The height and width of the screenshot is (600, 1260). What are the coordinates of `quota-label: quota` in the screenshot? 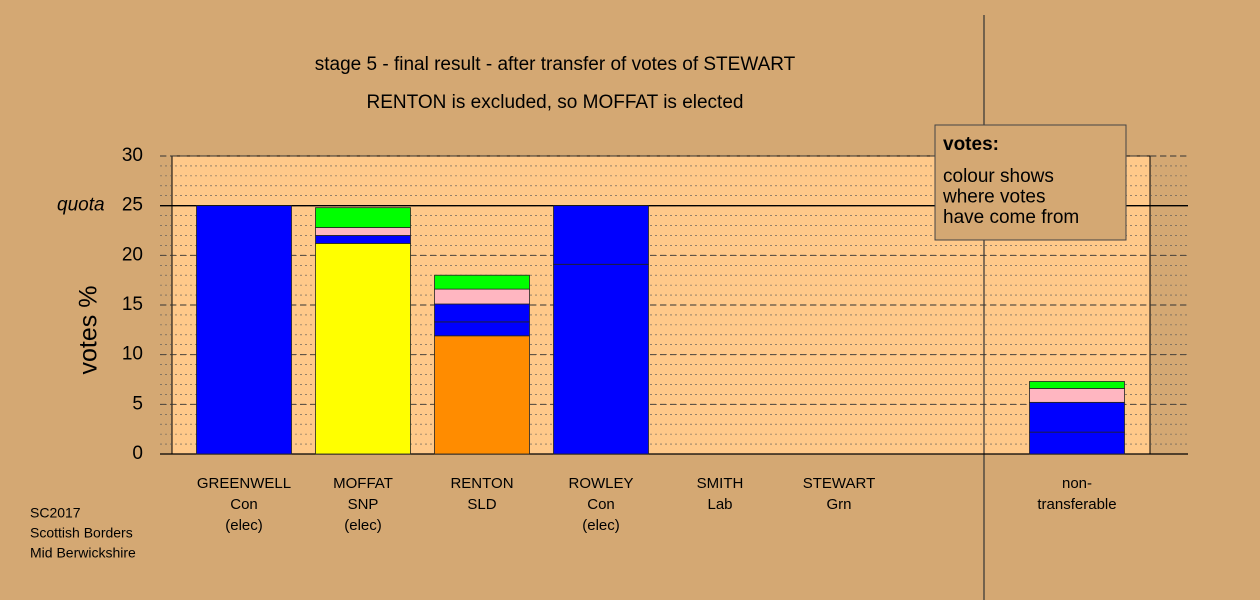 It's located at (81, 205).